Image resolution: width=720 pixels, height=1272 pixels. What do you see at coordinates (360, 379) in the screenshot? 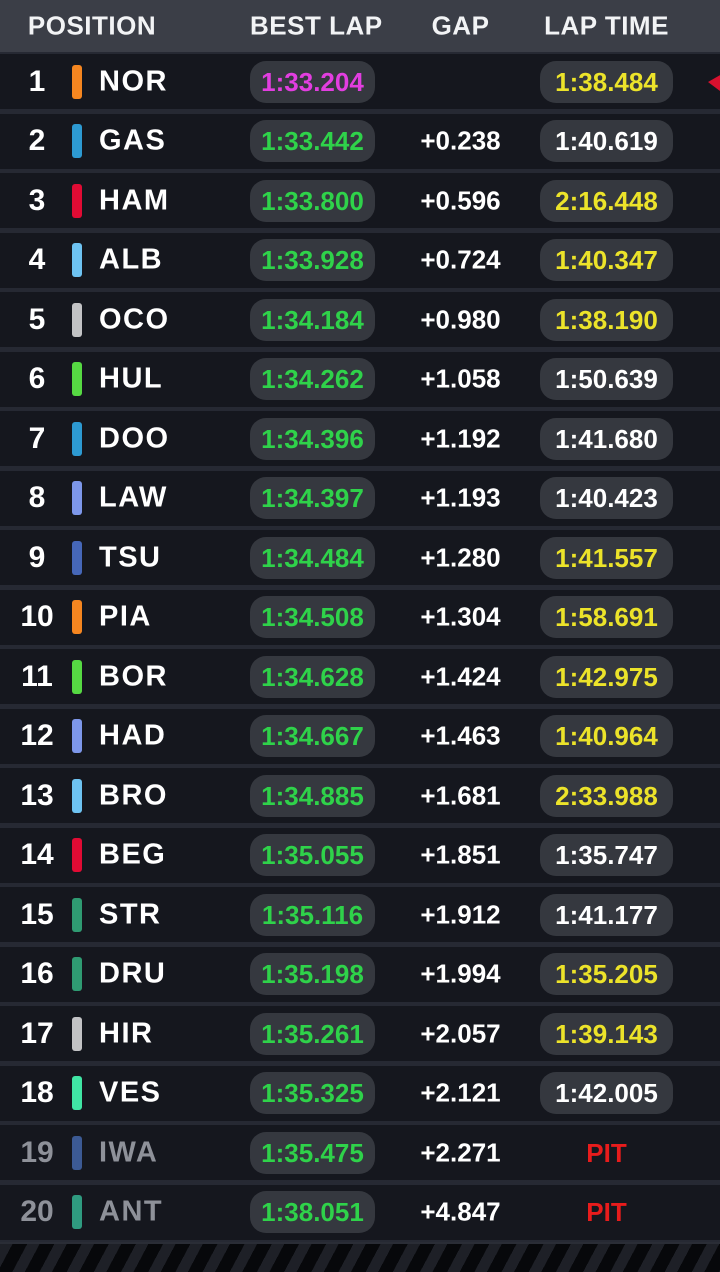
I see `table-row: 6 HUL 1:34.262 +1.058 1:50.639` at bounding box center [360, 379].